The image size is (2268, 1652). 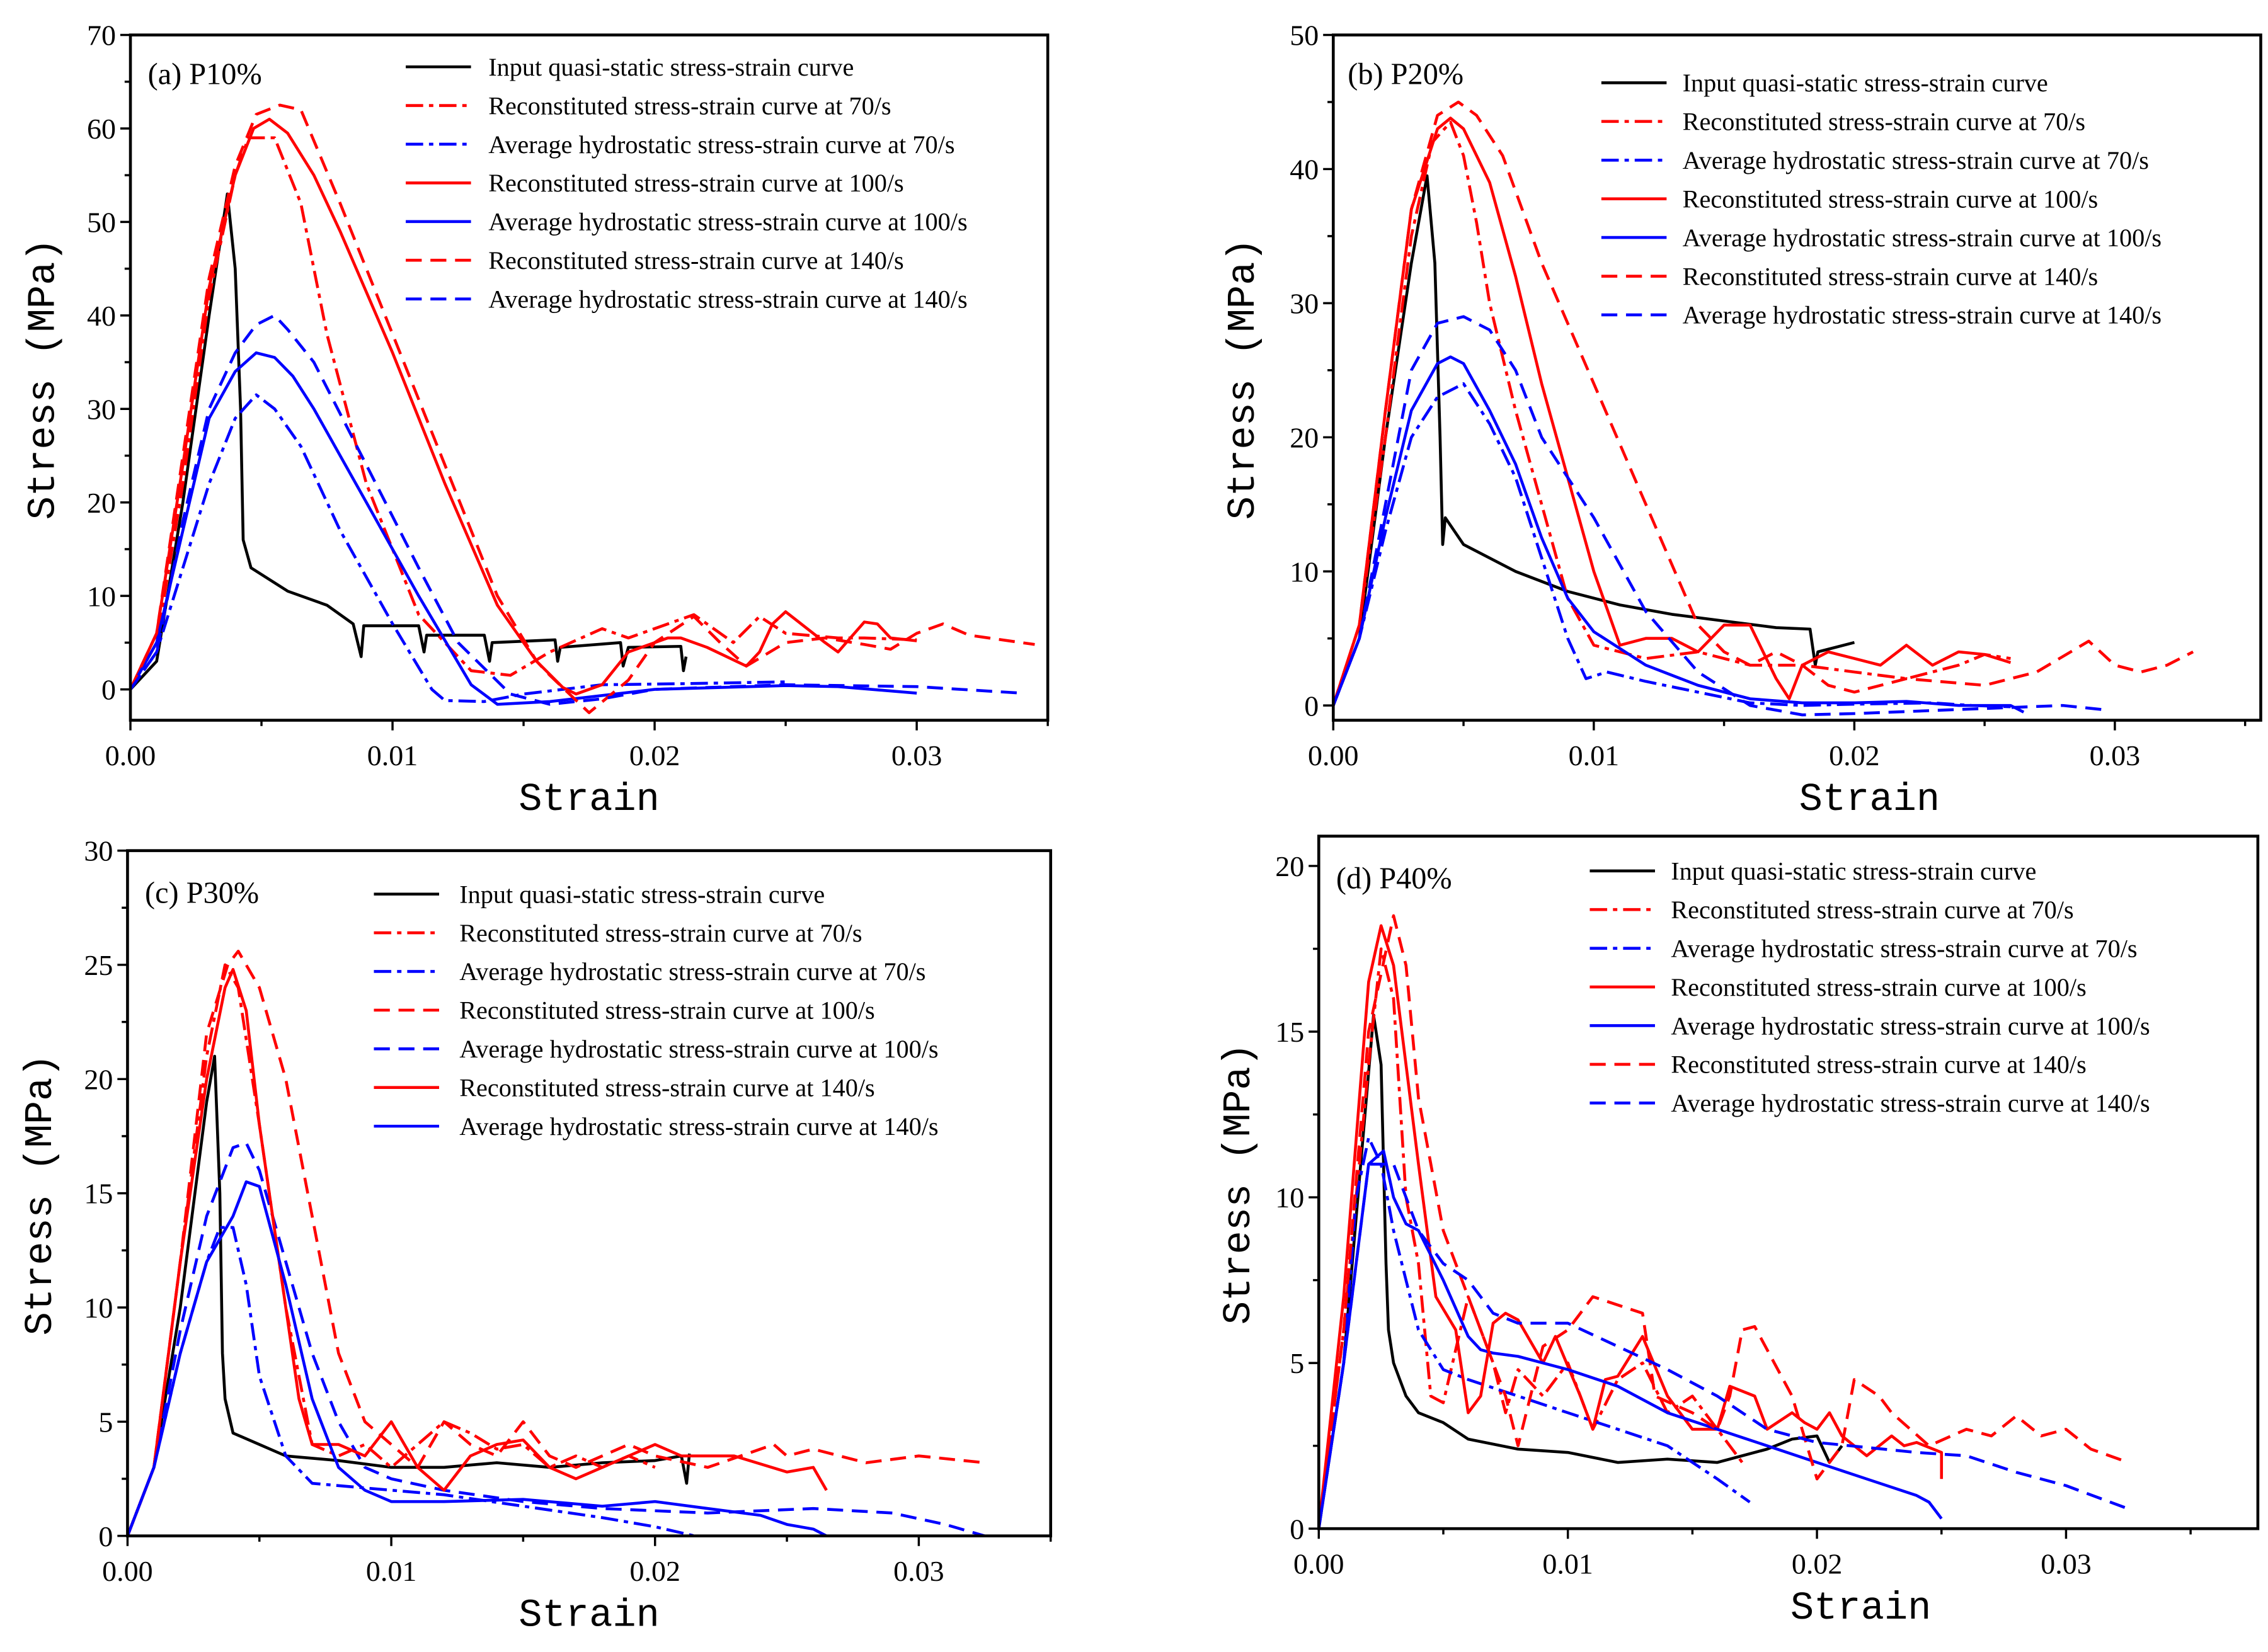 What do you see at coordinates (98, 965) in the screenshot?
I see `y-tick-label: 25` at bounding box center [98, 965].